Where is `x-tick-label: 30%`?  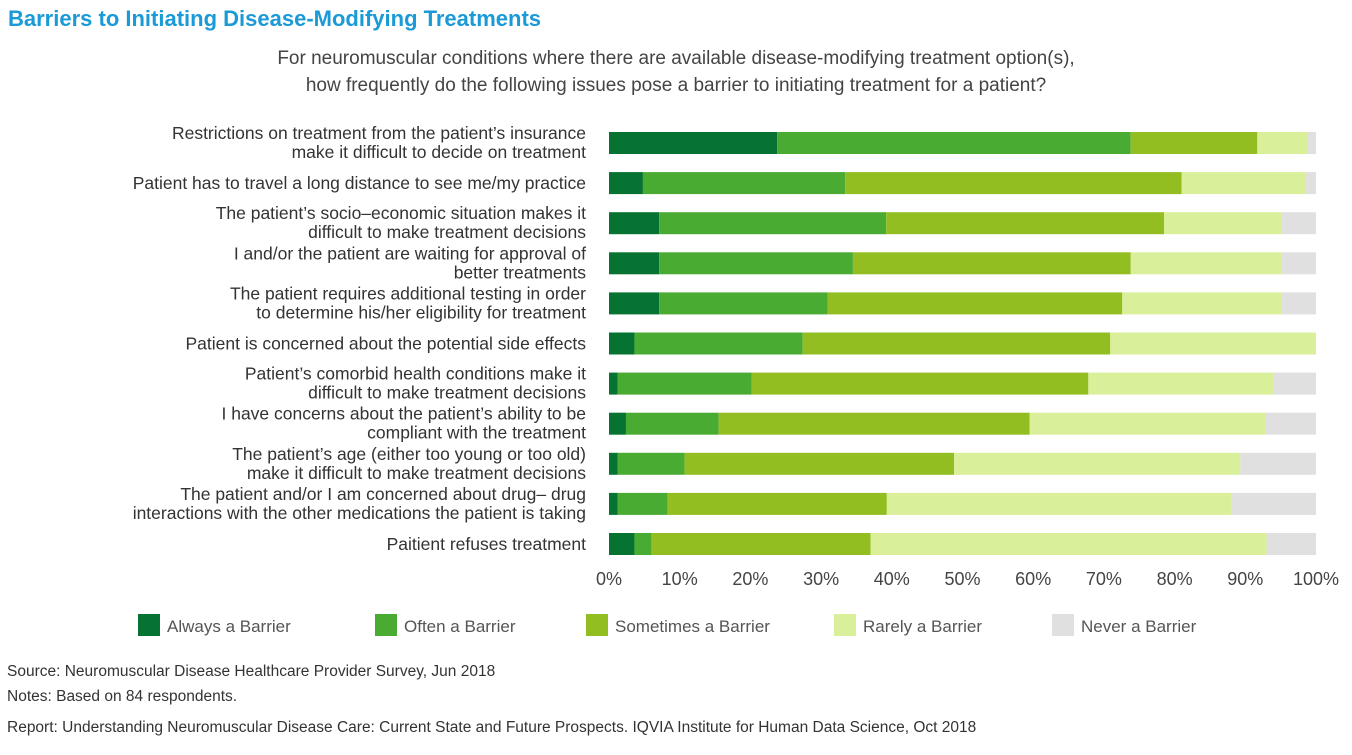
x-tick-label: 30% is located at coordinates (821, 579).